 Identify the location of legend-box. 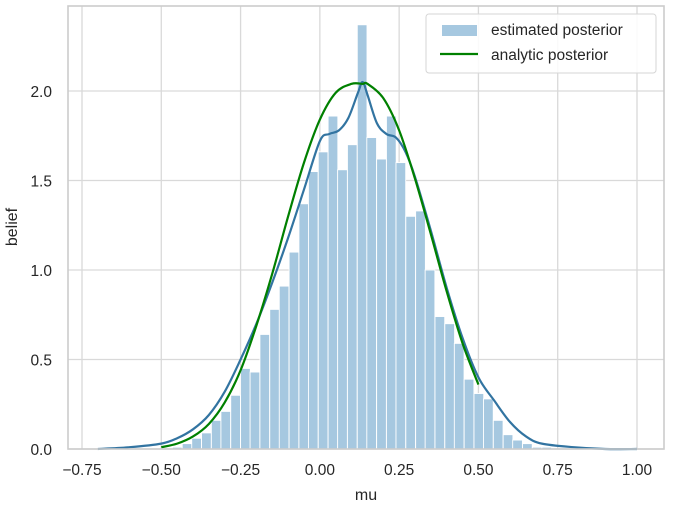
(541, 43).